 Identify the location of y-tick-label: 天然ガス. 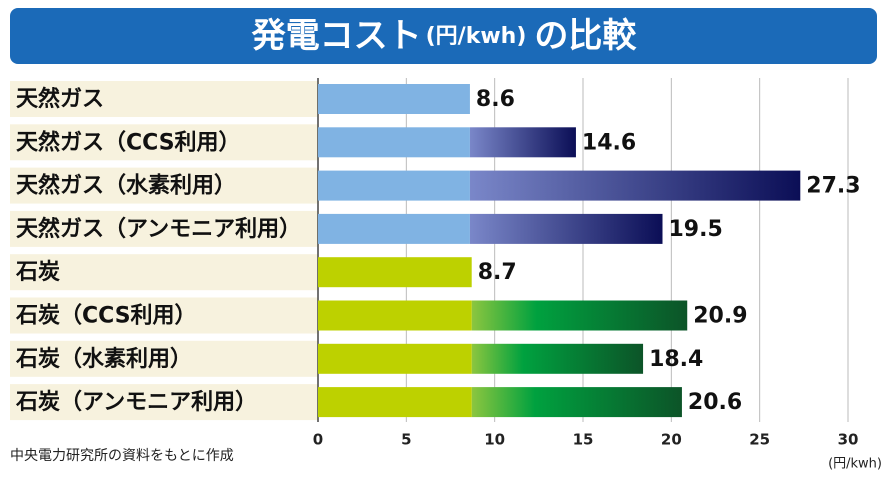
(60, 99).